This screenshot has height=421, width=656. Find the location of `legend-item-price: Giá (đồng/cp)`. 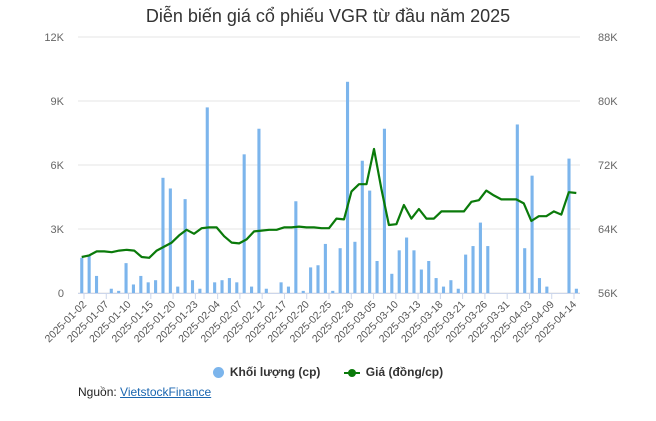

legend-item-price: Giá (đồng/cp) is located at coordinates (393, 372).